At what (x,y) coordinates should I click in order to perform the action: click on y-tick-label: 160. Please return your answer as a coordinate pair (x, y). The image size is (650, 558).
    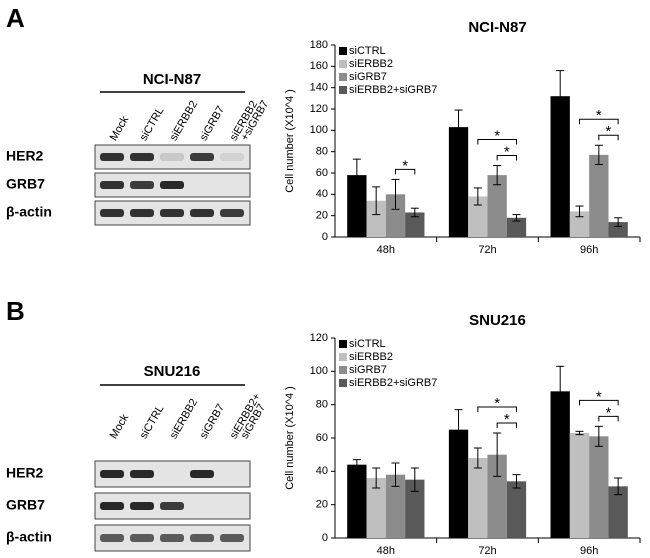
    Looking at the image, I should click on (319, 66).